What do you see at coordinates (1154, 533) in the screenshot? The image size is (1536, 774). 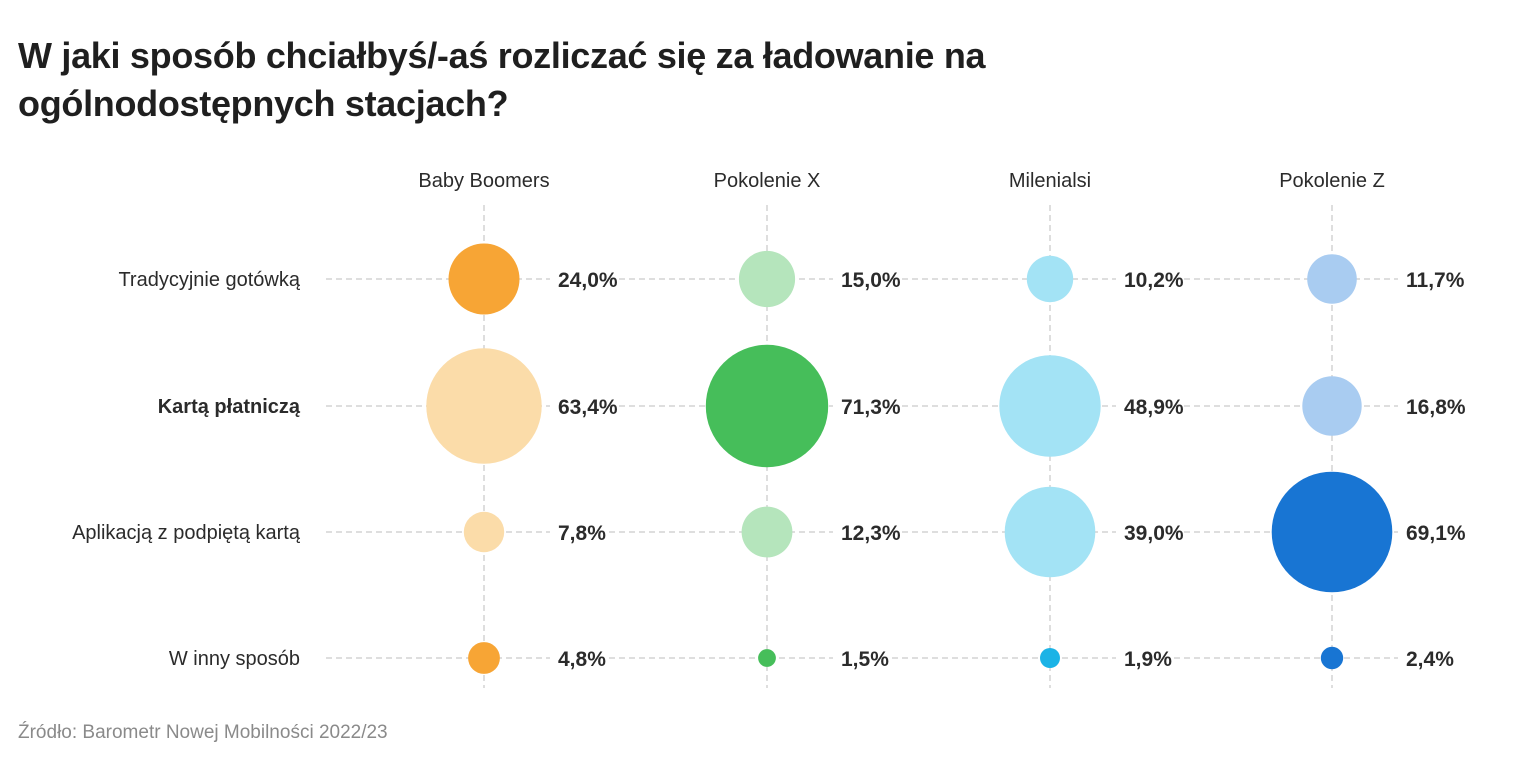 I see `value-label: 39,0%` at bounding box center [1154, 533].